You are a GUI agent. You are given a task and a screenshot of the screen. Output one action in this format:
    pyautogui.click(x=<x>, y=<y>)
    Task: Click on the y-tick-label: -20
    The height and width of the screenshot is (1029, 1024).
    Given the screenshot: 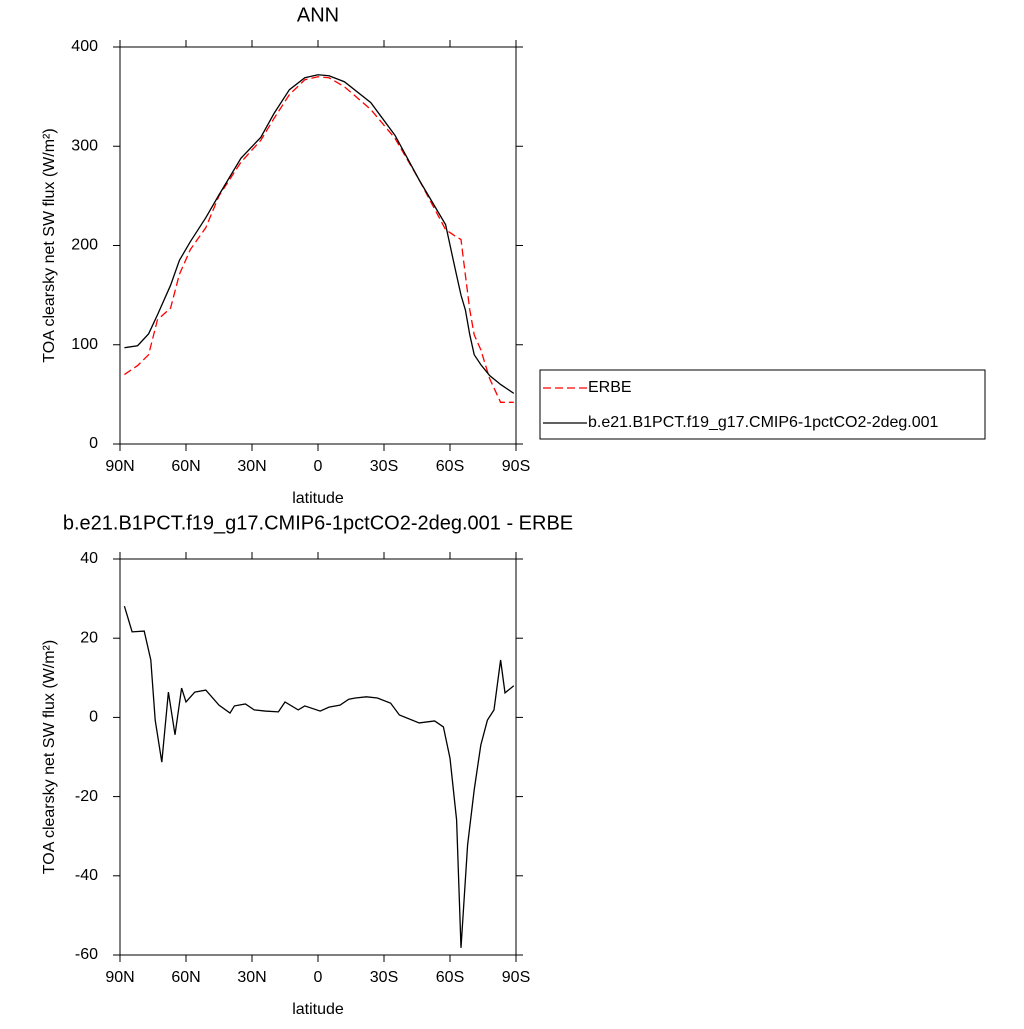 What is the action you would take?
    pyautogui.click(x=86, y=796)
    